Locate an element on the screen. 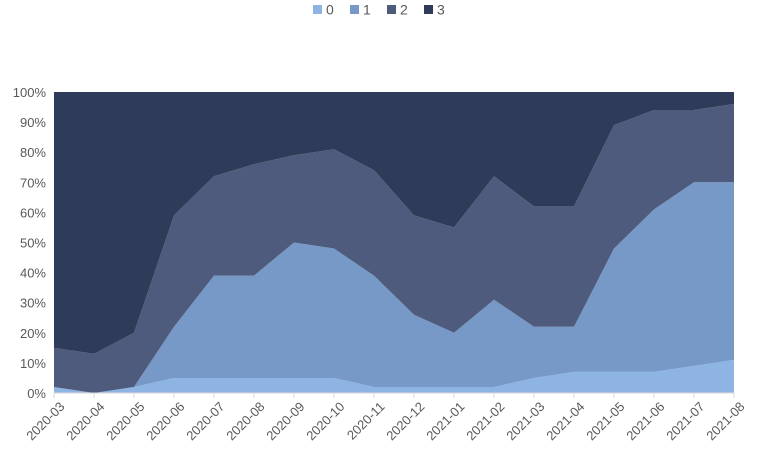  y-tick-label: 30% is located at coordinates (33, 303).